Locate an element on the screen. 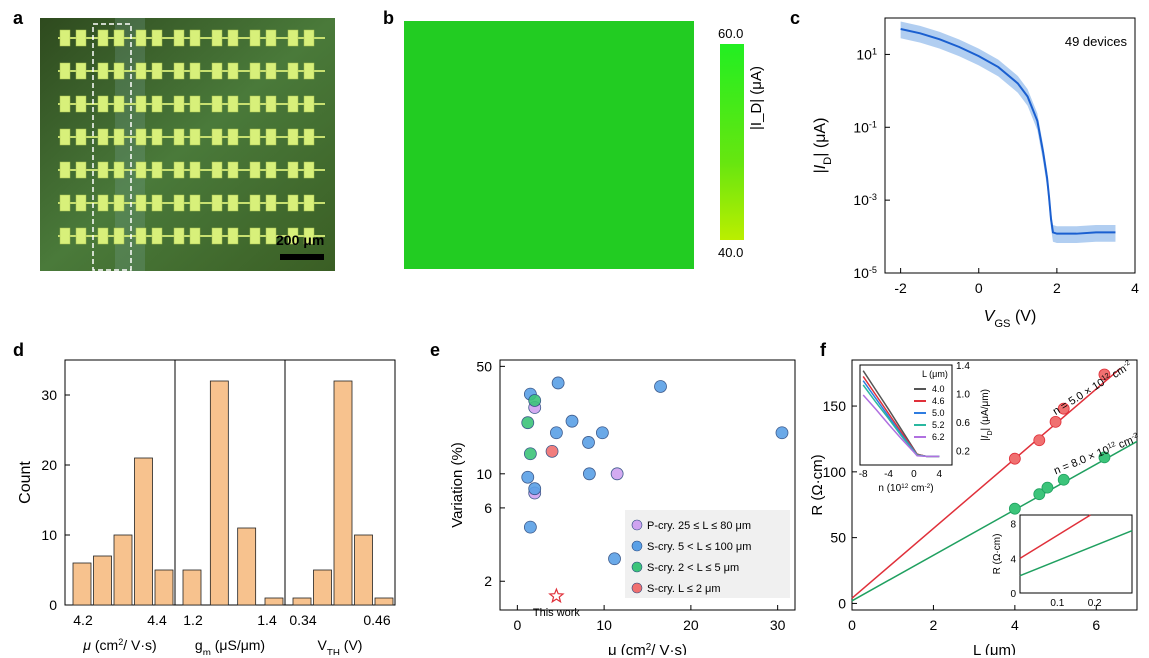 The width and height of the screenshot is (1149, 658). inset-legend-label: 5.0 is located at coordinates (938, 413).